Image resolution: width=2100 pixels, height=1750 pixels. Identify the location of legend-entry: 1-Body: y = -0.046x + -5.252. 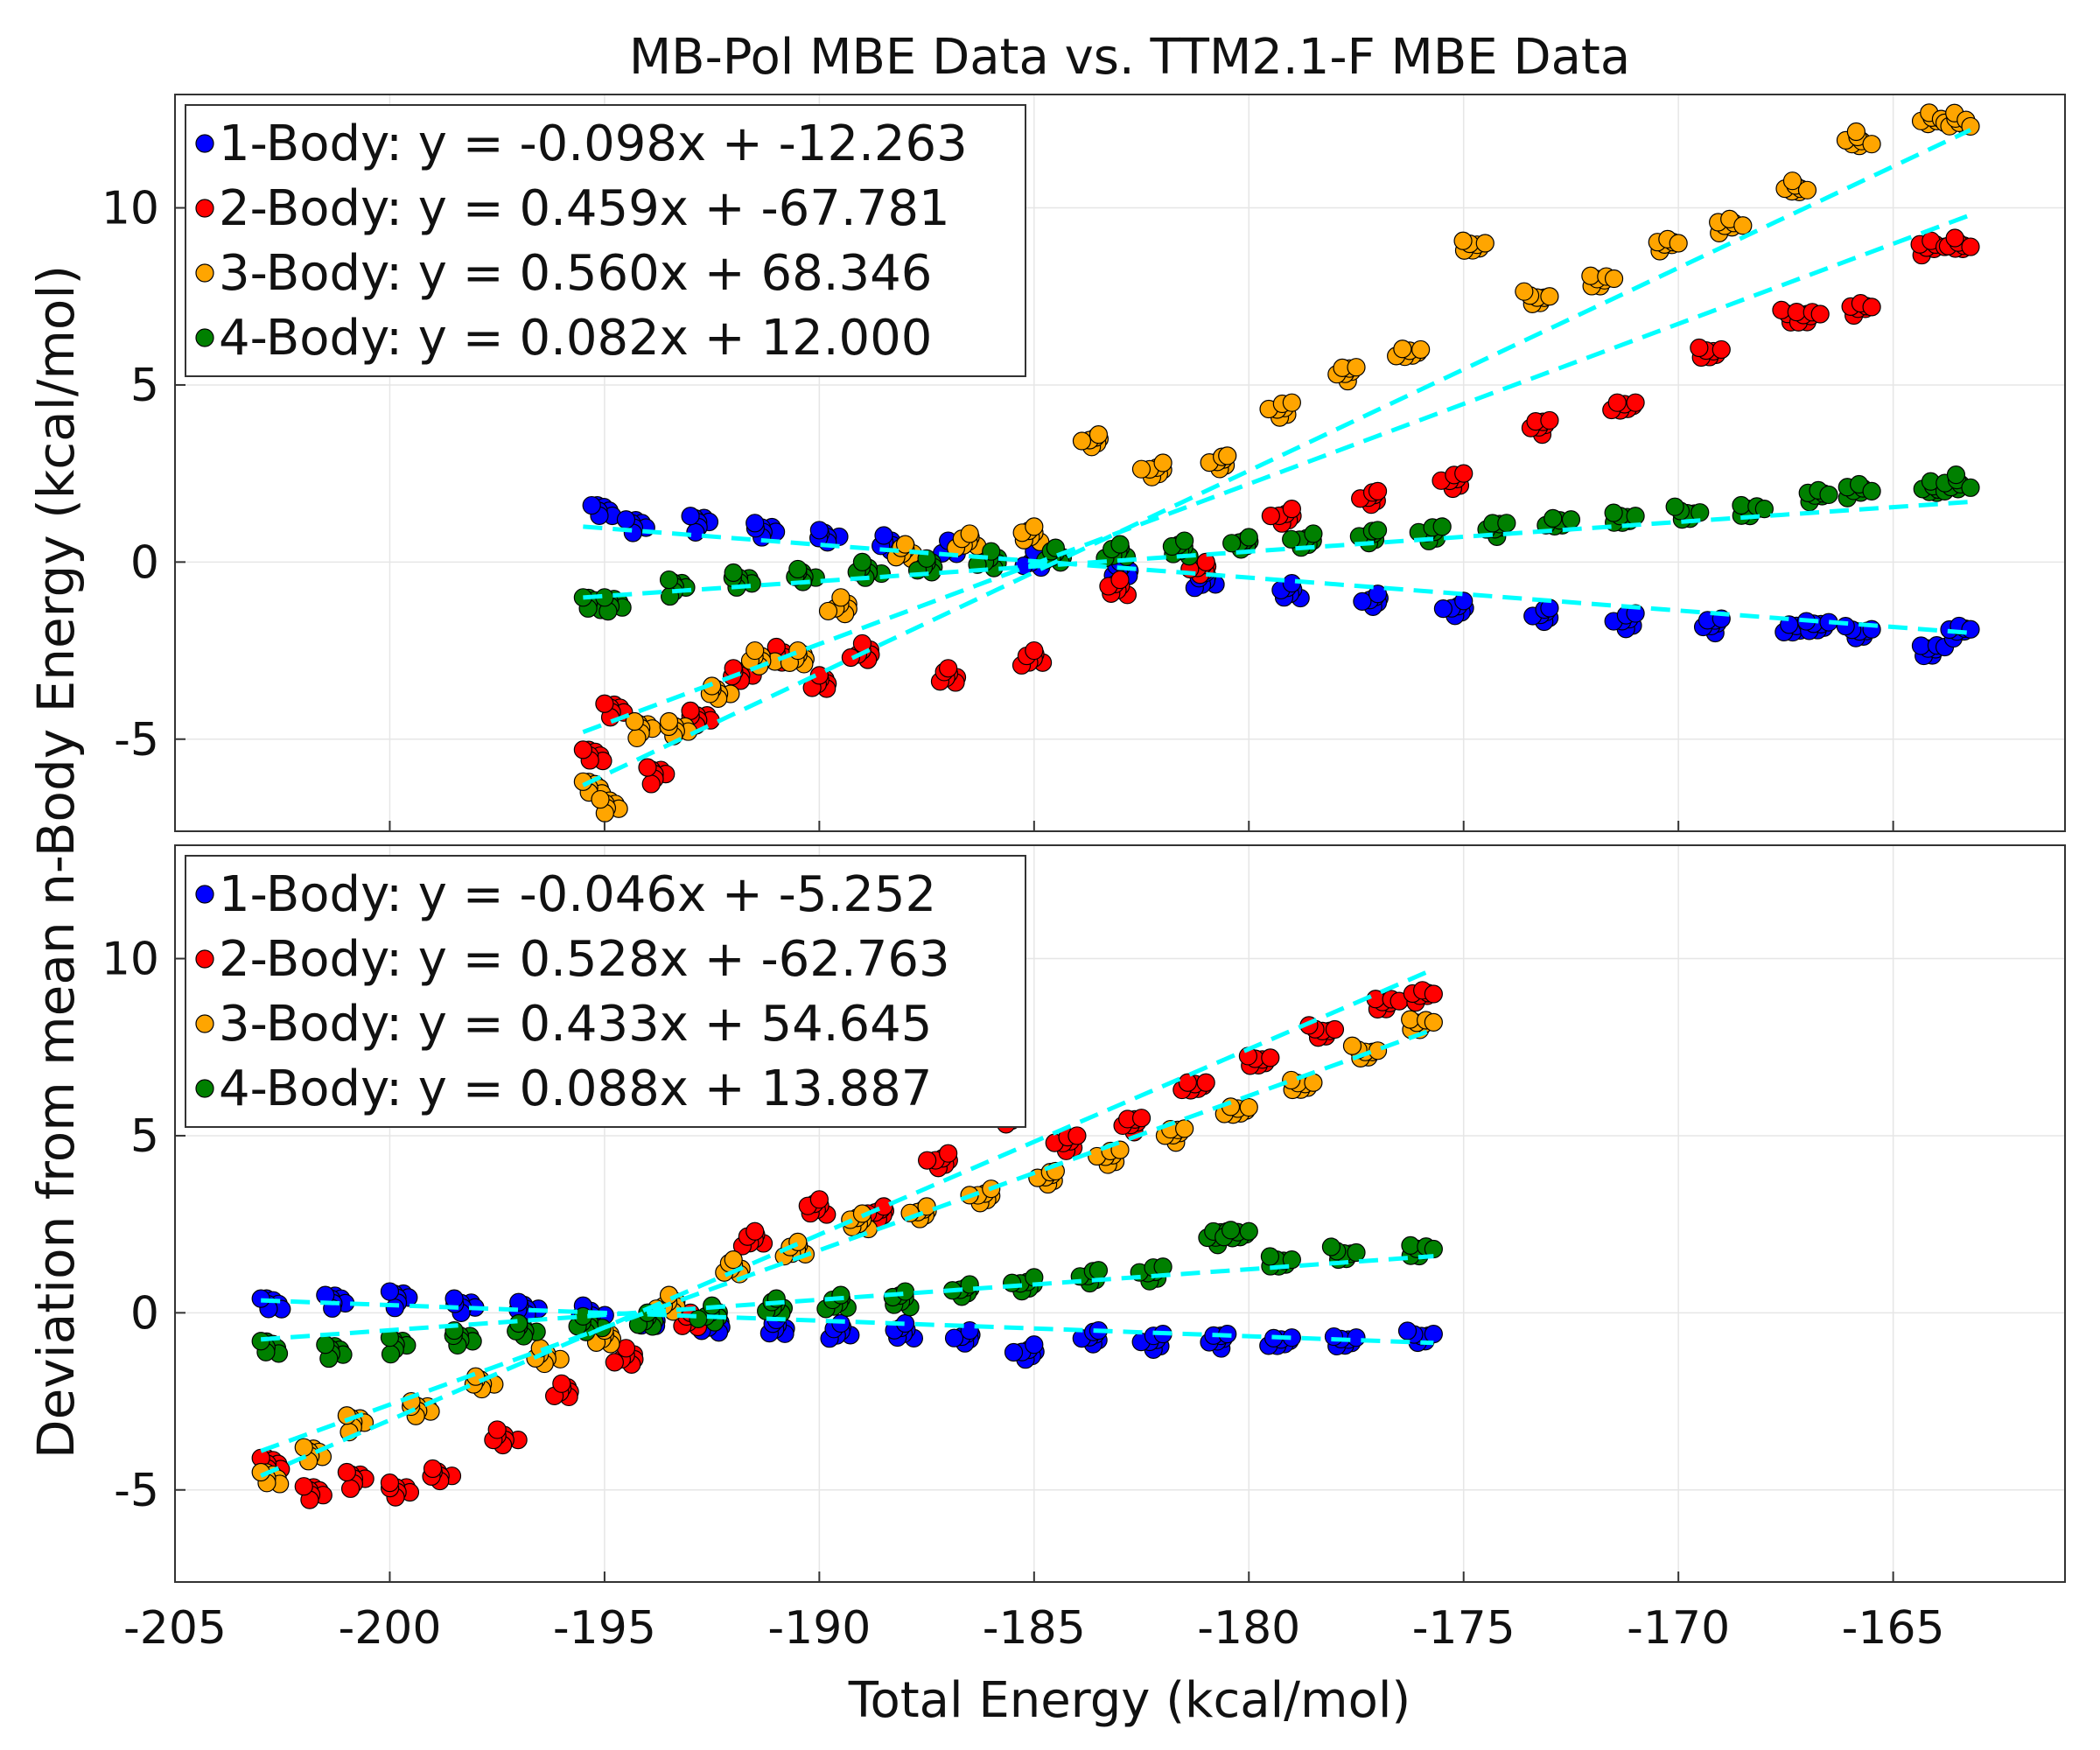
(577, 894).